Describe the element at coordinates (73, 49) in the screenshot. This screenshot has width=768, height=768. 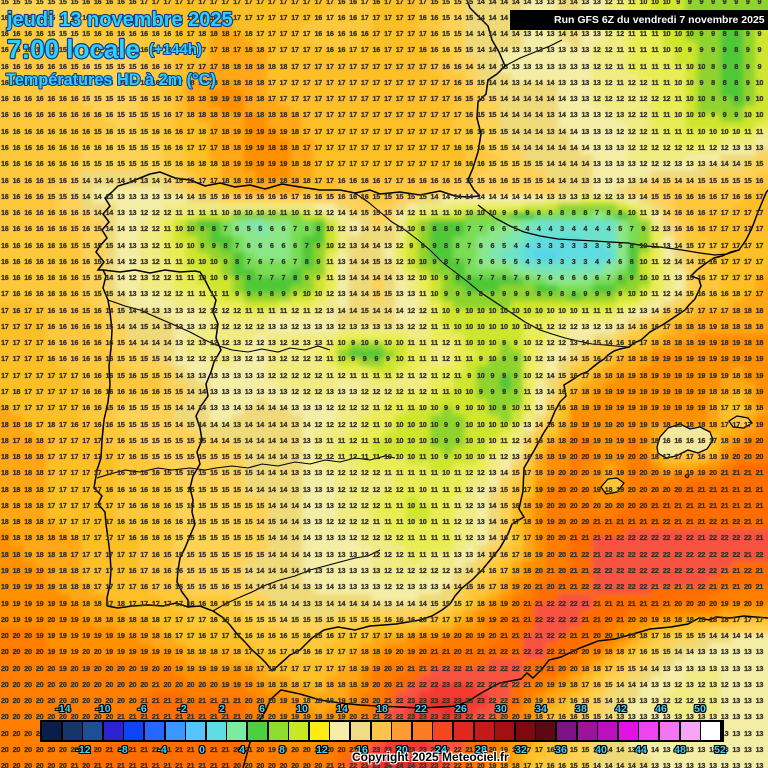
I see `svg-text: 7:00 locale` at that location.